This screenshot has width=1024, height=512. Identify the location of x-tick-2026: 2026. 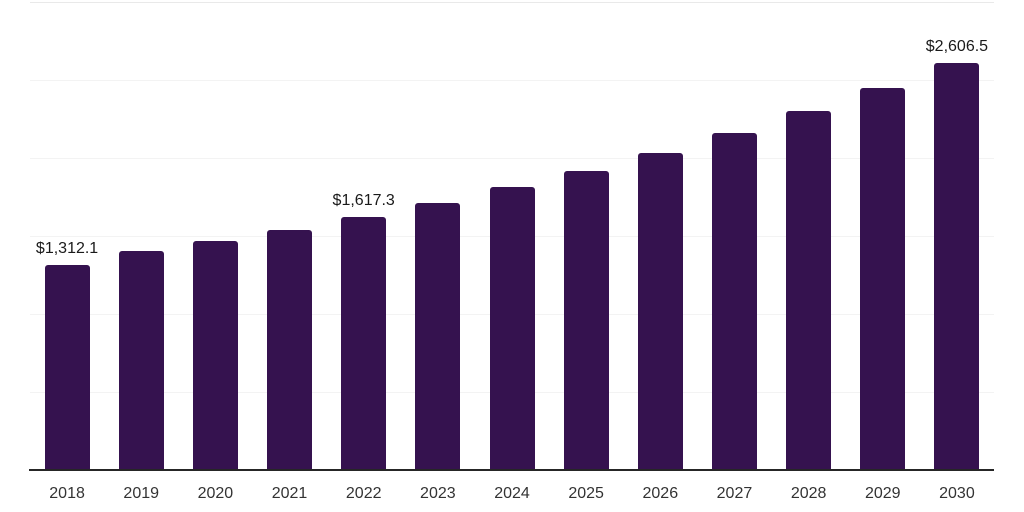
(660, 493).